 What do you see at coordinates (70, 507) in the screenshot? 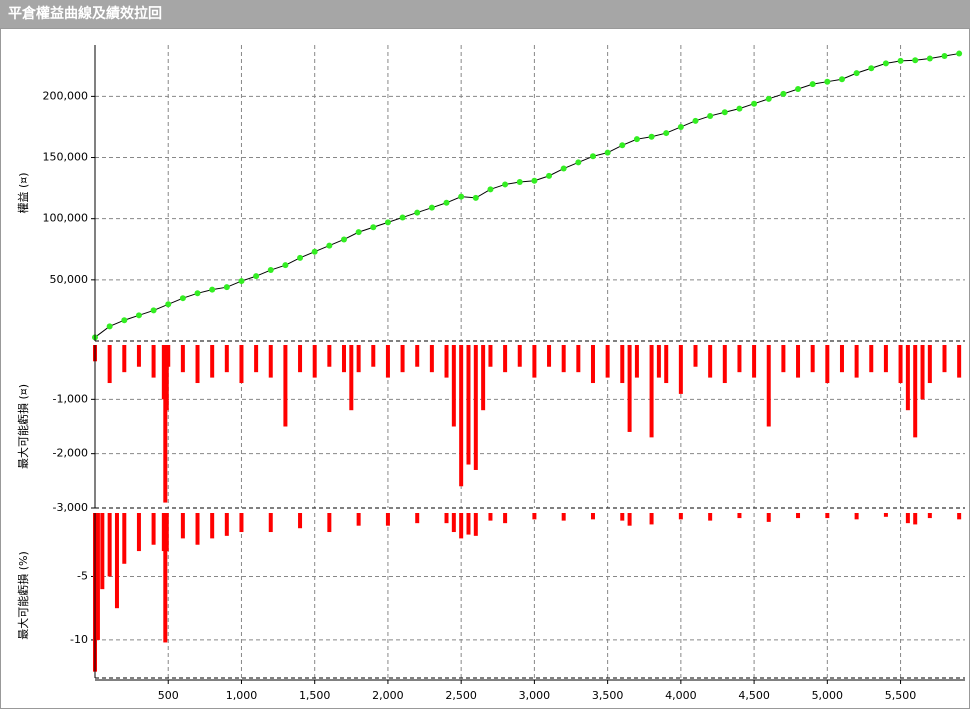
I see `y-tick-label: -3,000` at bounding box center [70, 507].